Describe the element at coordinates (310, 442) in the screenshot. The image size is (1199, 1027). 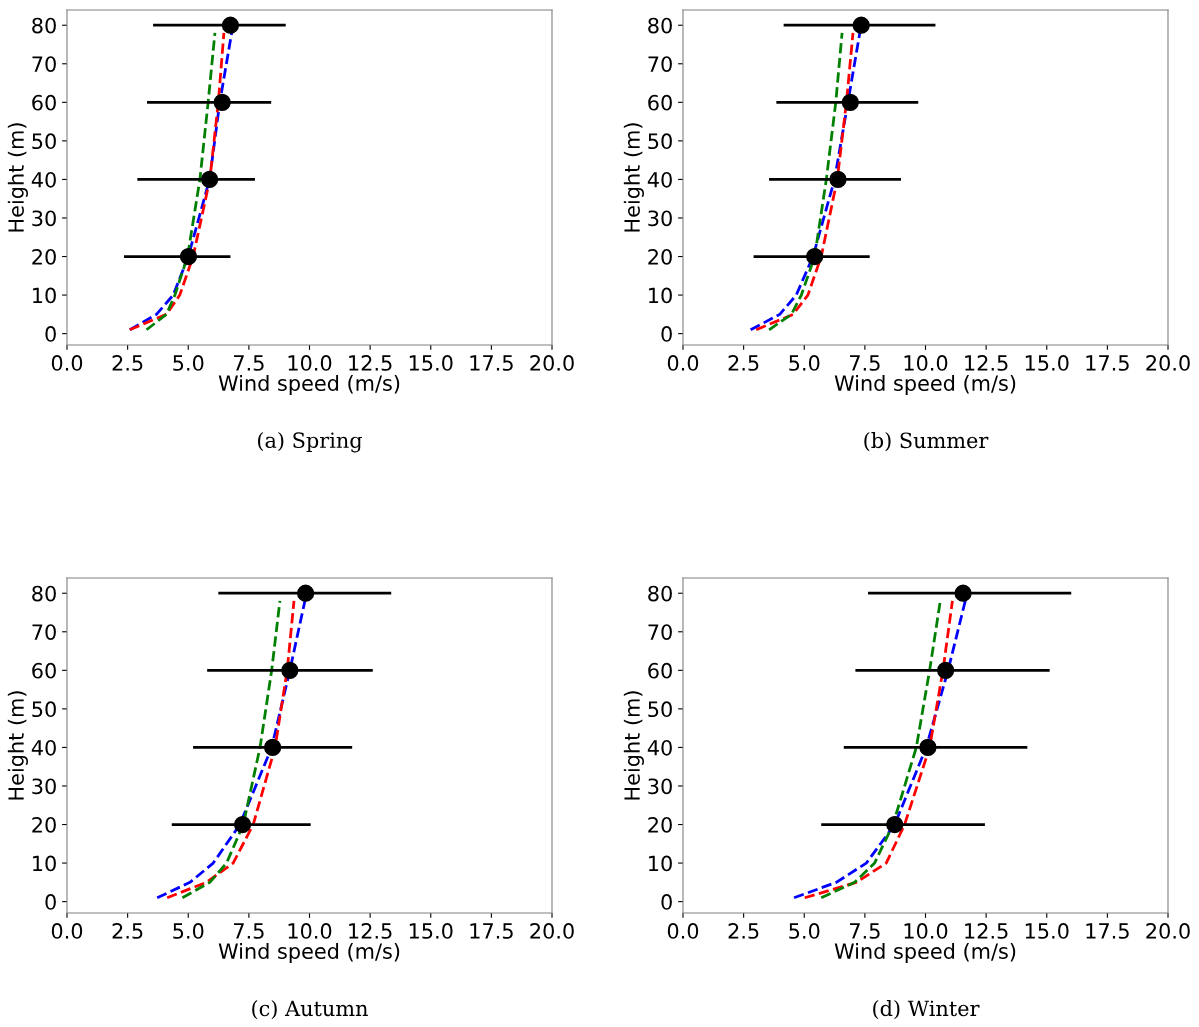
I see `text: (a) Spring` at that location.